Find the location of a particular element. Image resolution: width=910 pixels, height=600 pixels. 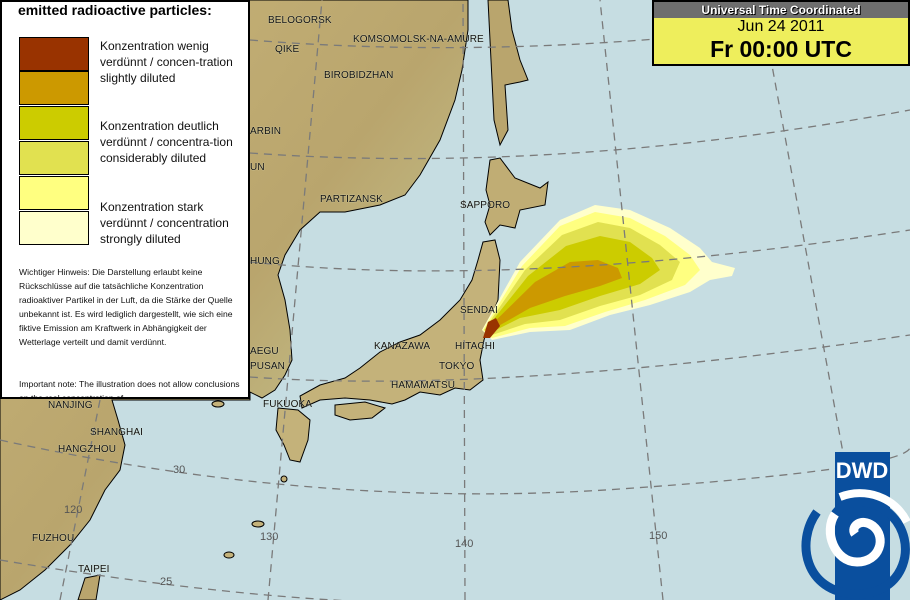

hokkaido is located at coordinates (516, 196).